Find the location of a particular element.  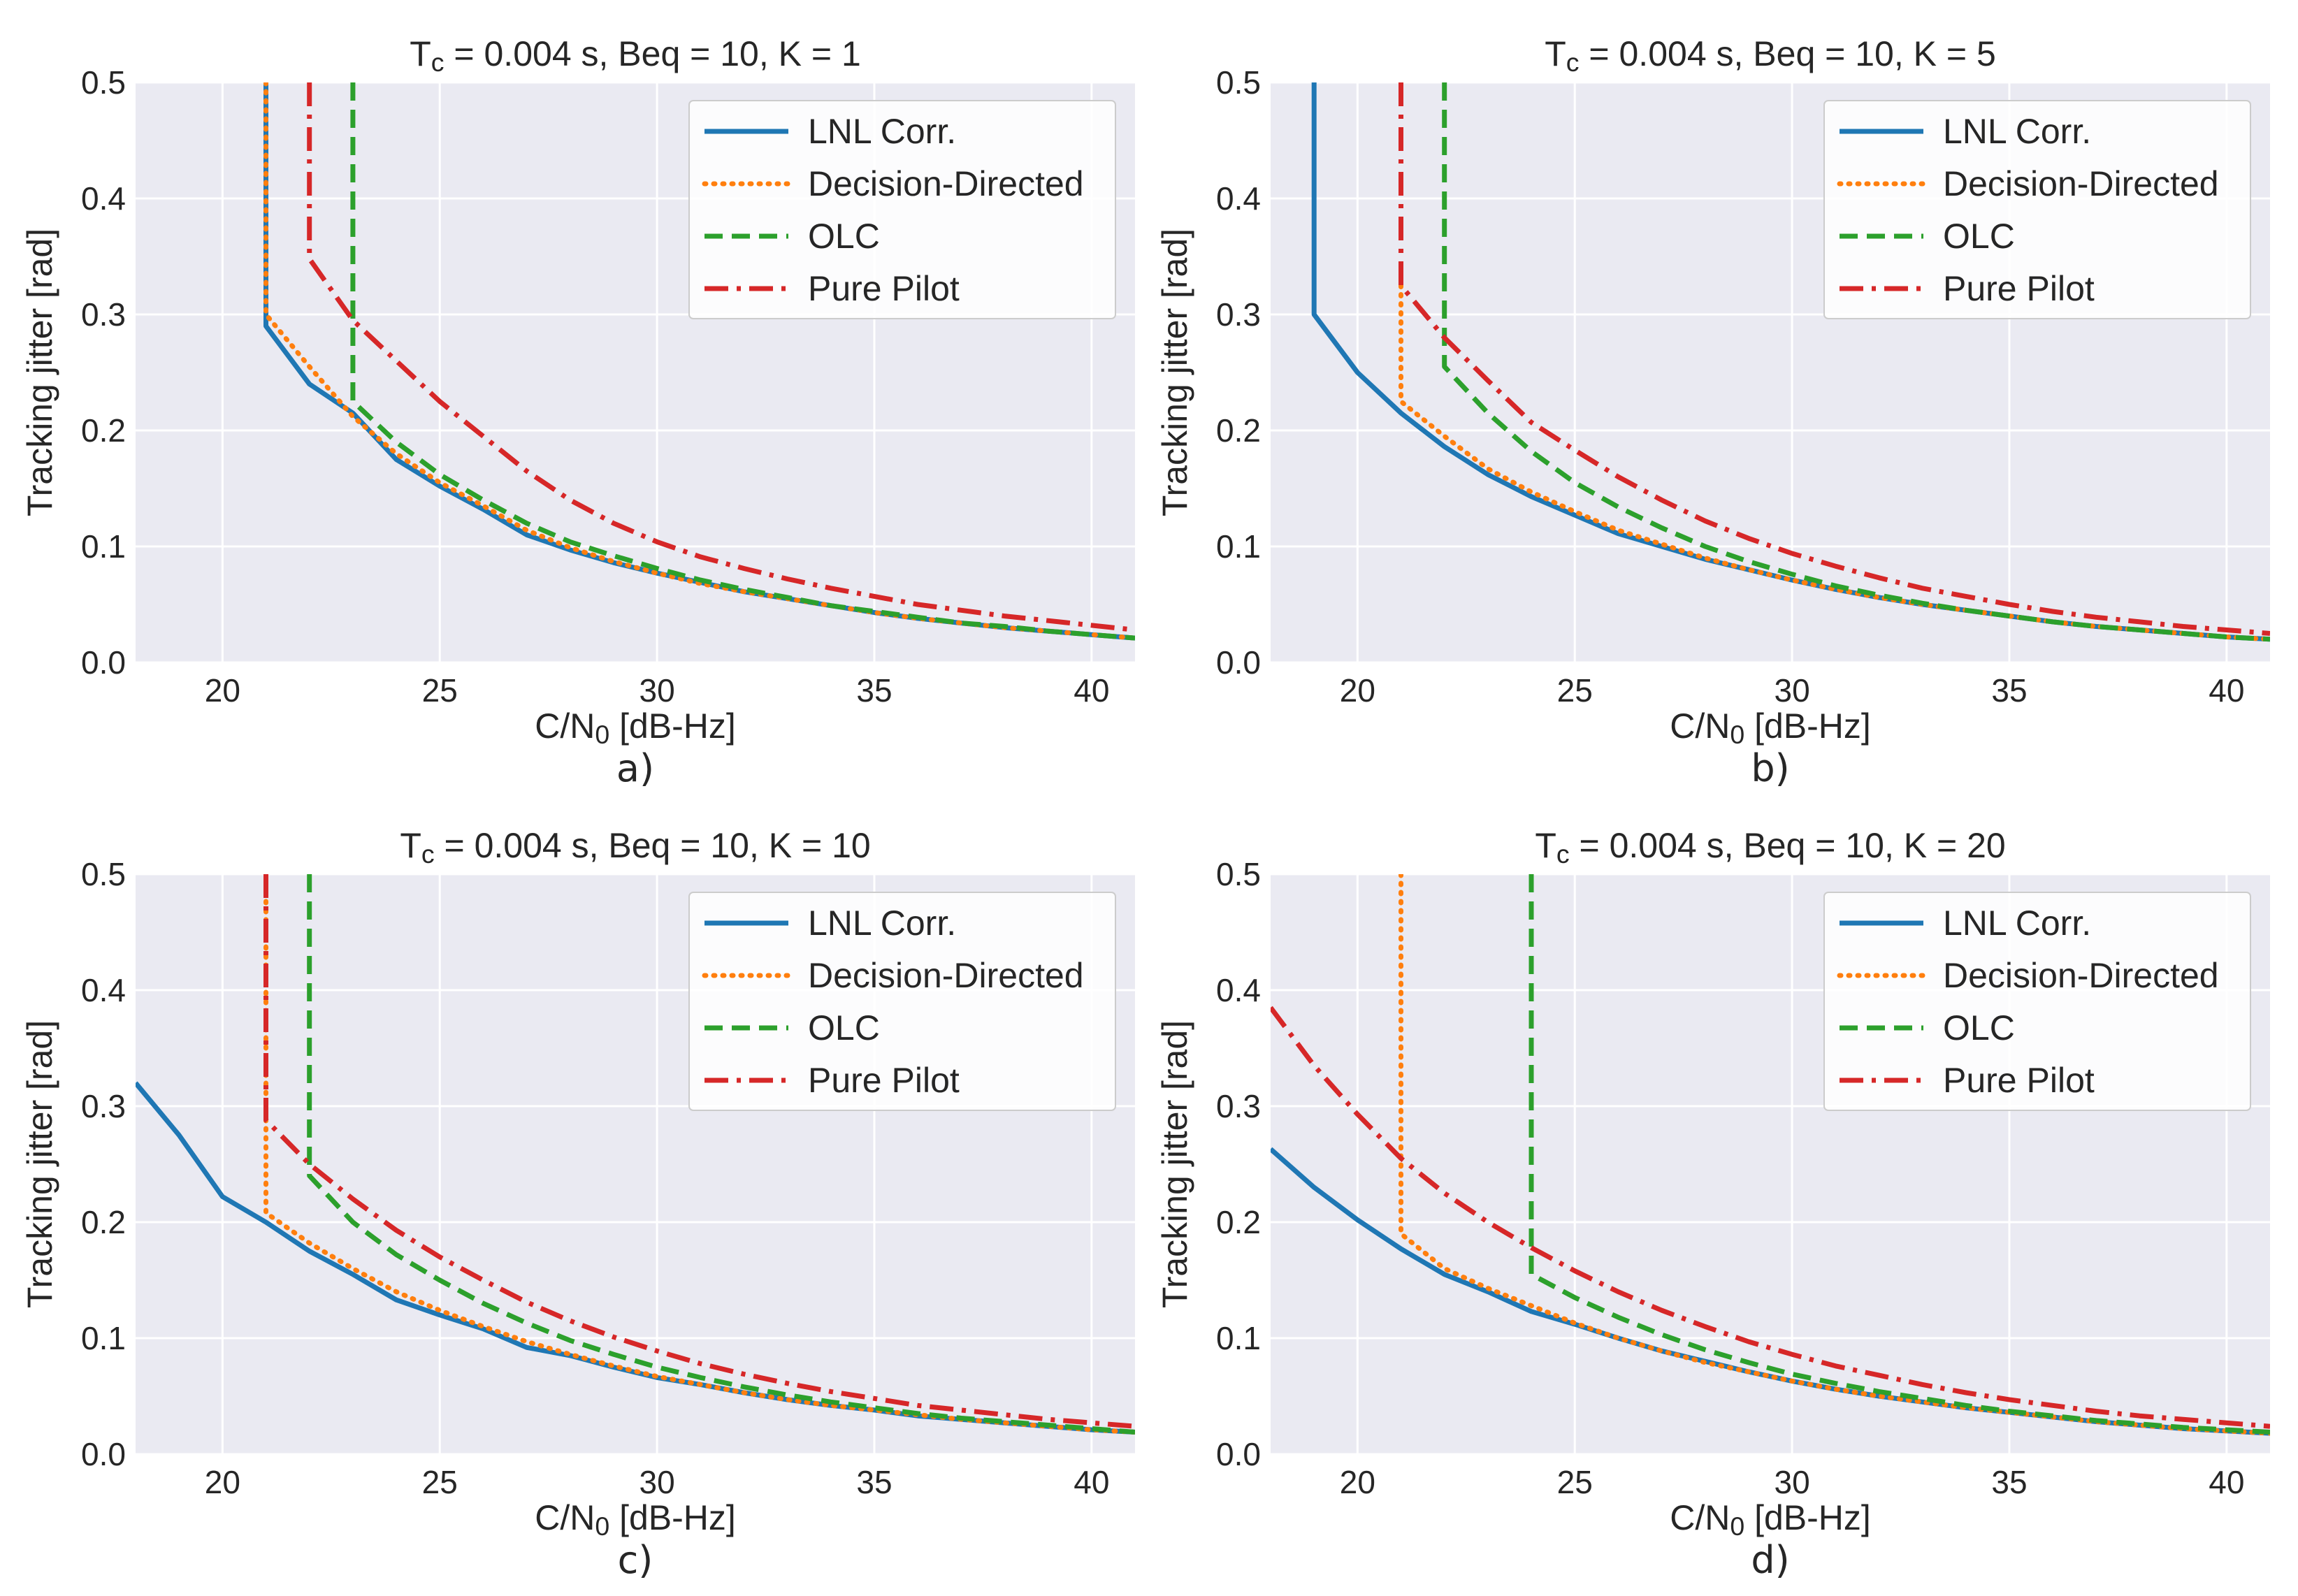

chart-title: Tc = 0.004 s, Beq = 10, K = 20 is located at coordinates (1770, 848).